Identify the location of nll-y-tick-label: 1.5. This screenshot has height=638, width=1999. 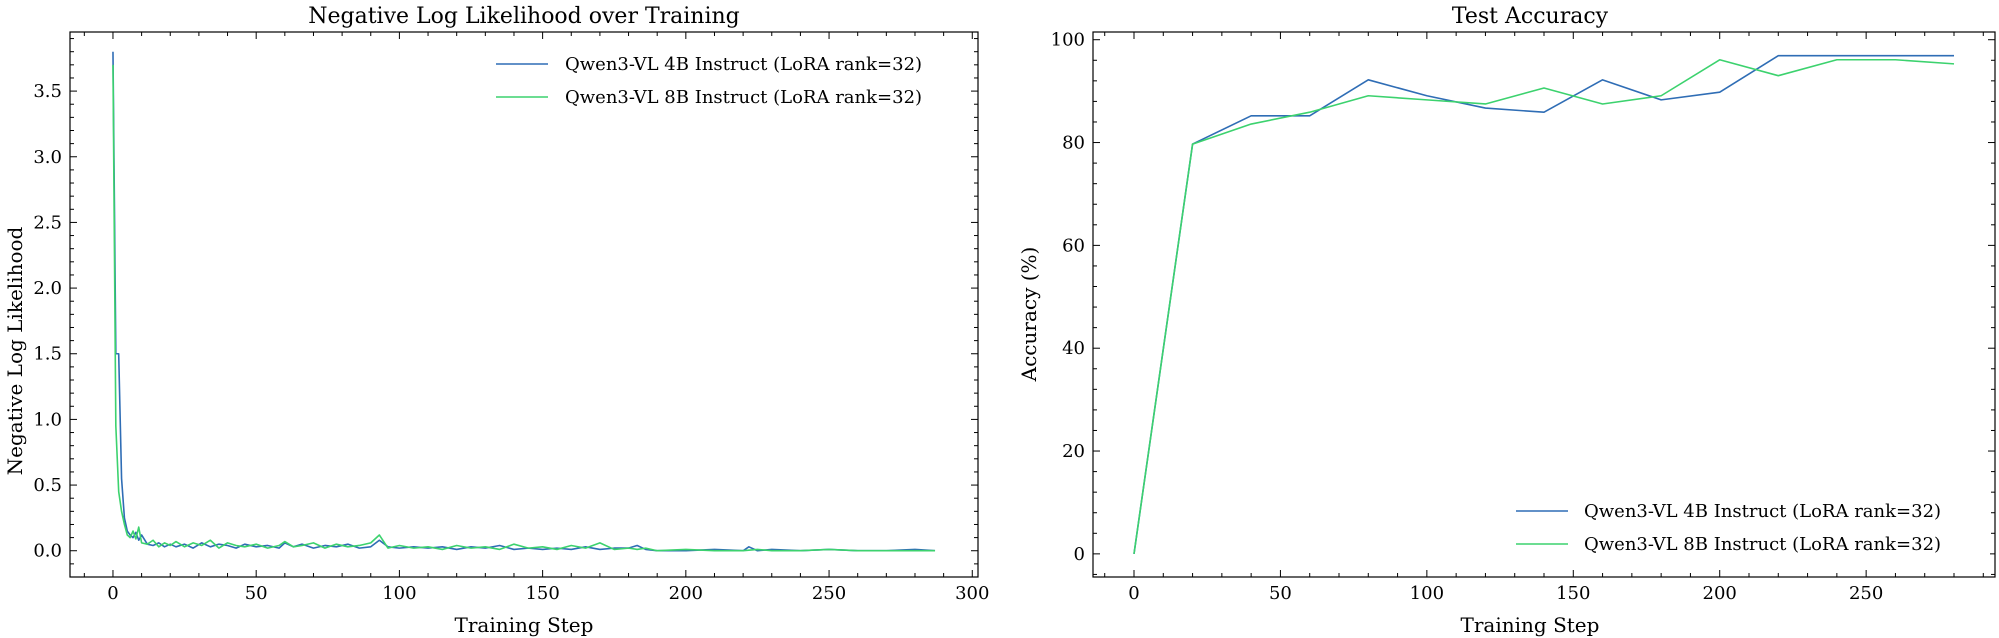
(47, 354).